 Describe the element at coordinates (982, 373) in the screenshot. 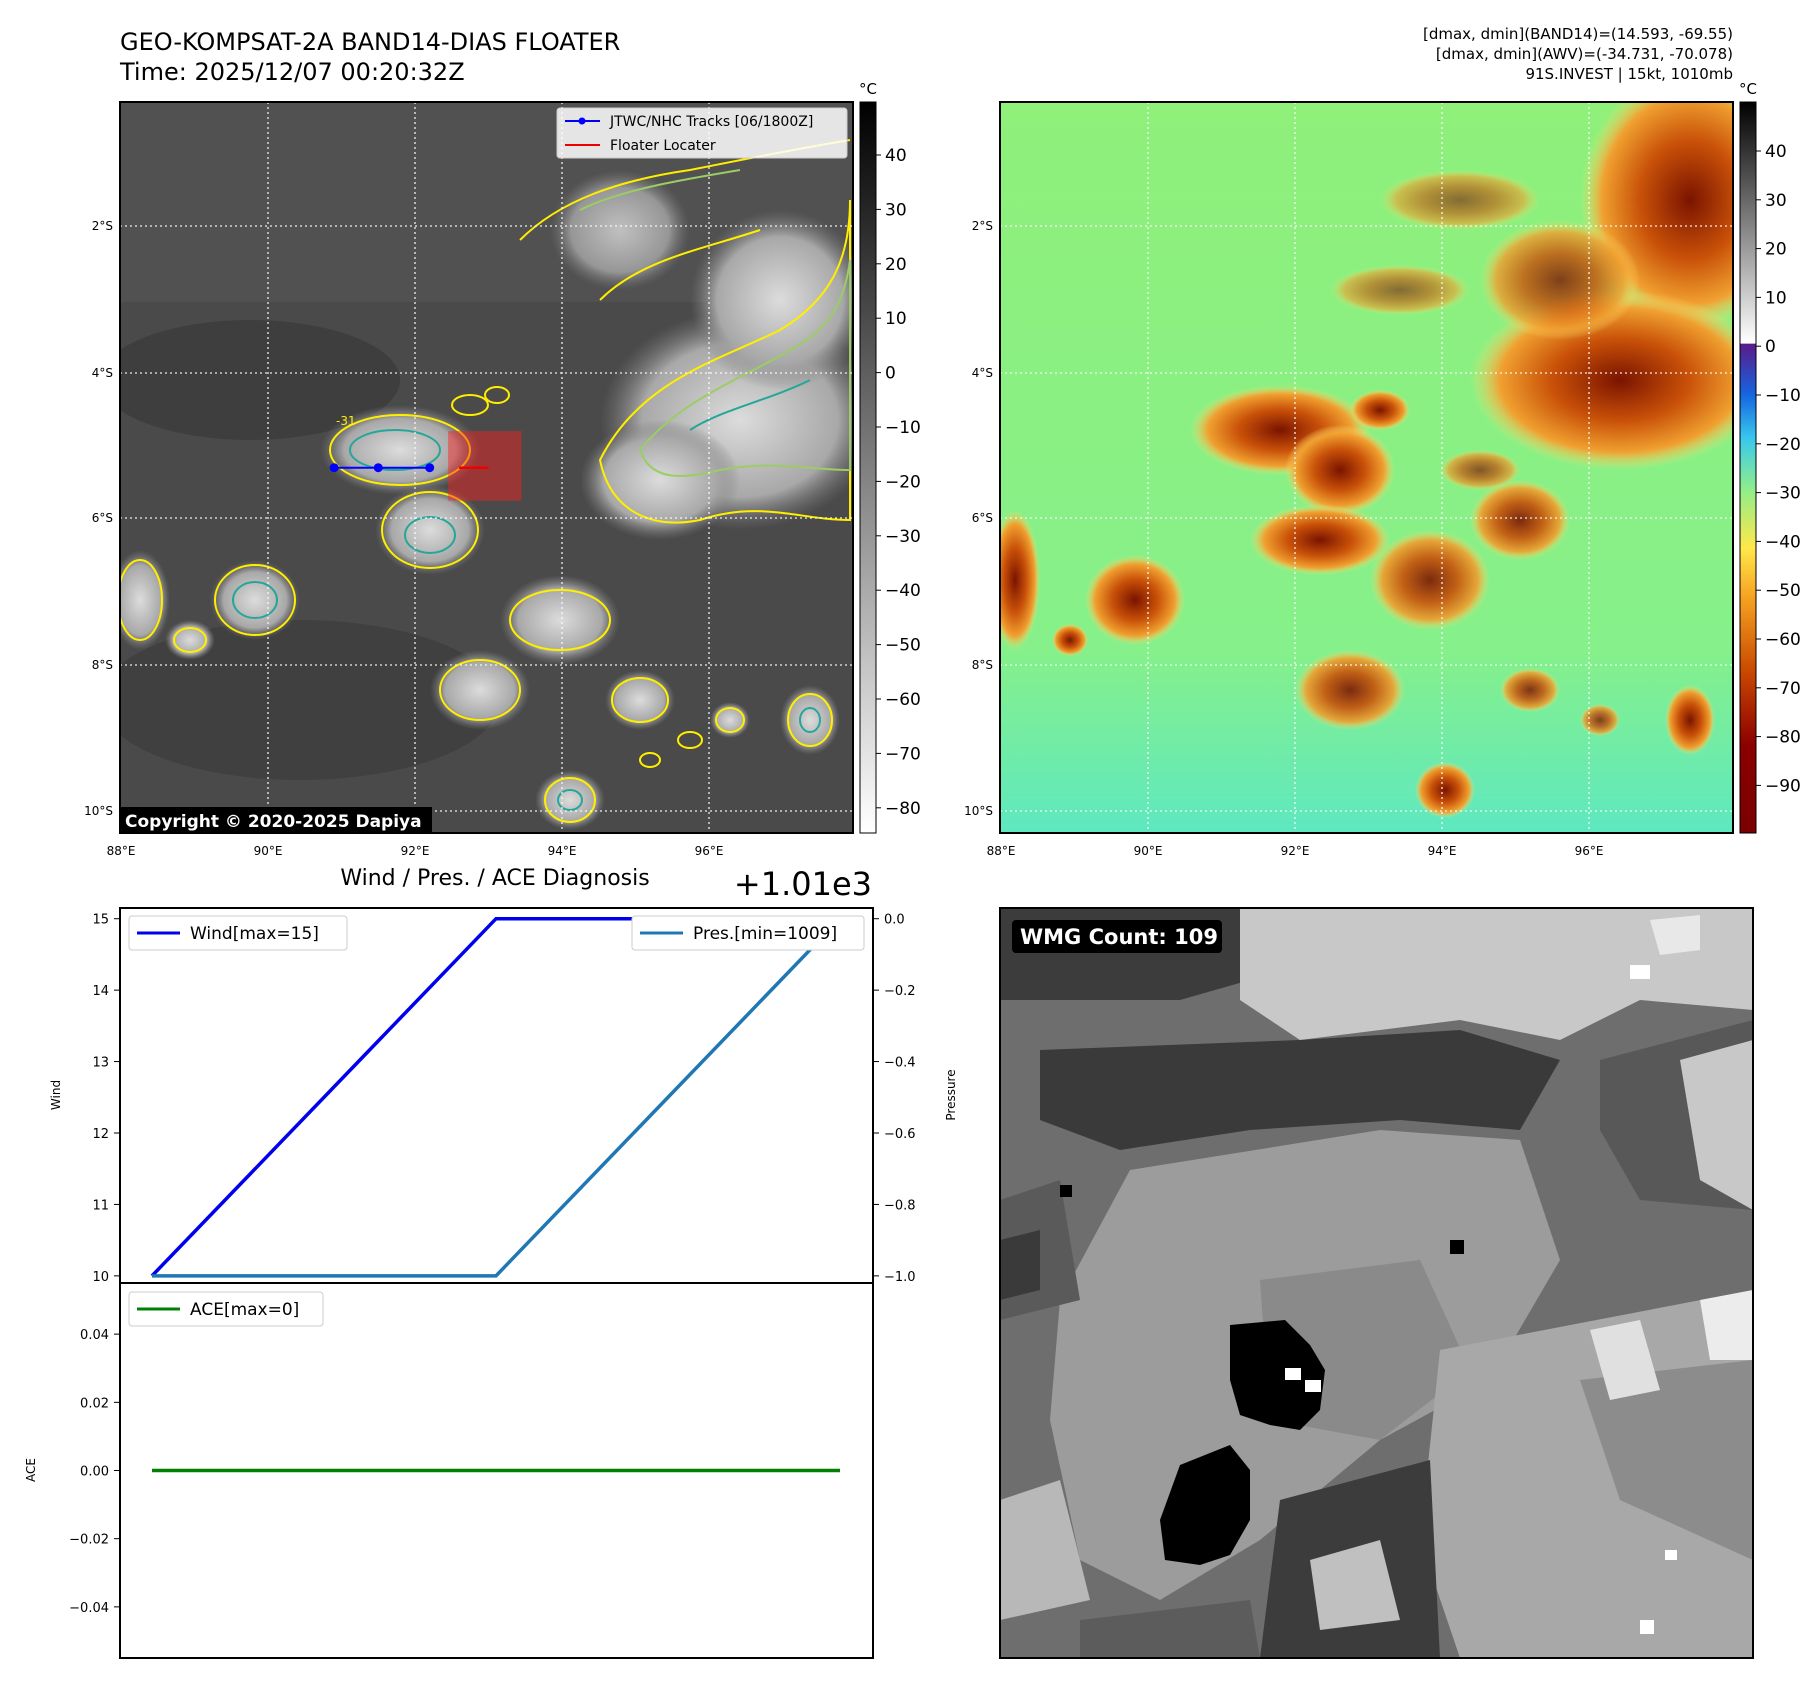

I see `awv-lat-label: 4°S` at that location.